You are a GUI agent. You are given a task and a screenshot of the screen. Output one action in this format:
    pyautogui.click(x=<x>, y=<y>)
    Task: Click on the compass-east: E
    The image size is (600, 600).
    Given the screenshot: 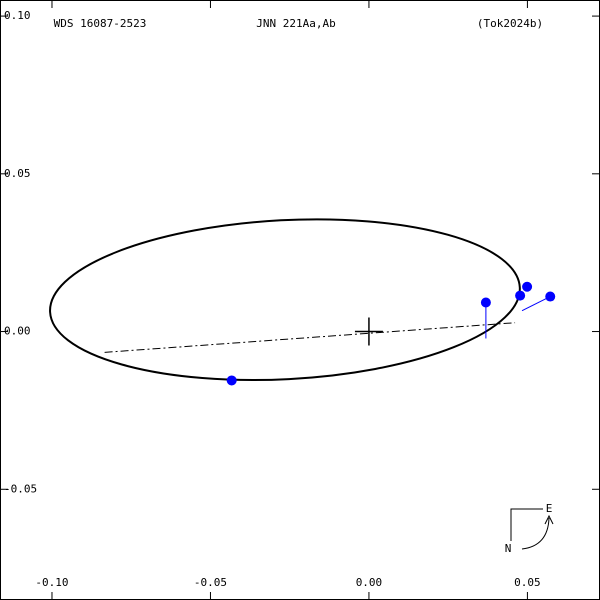 What is the action you would take?
    pyautogui.click(x=549, y=508)
    